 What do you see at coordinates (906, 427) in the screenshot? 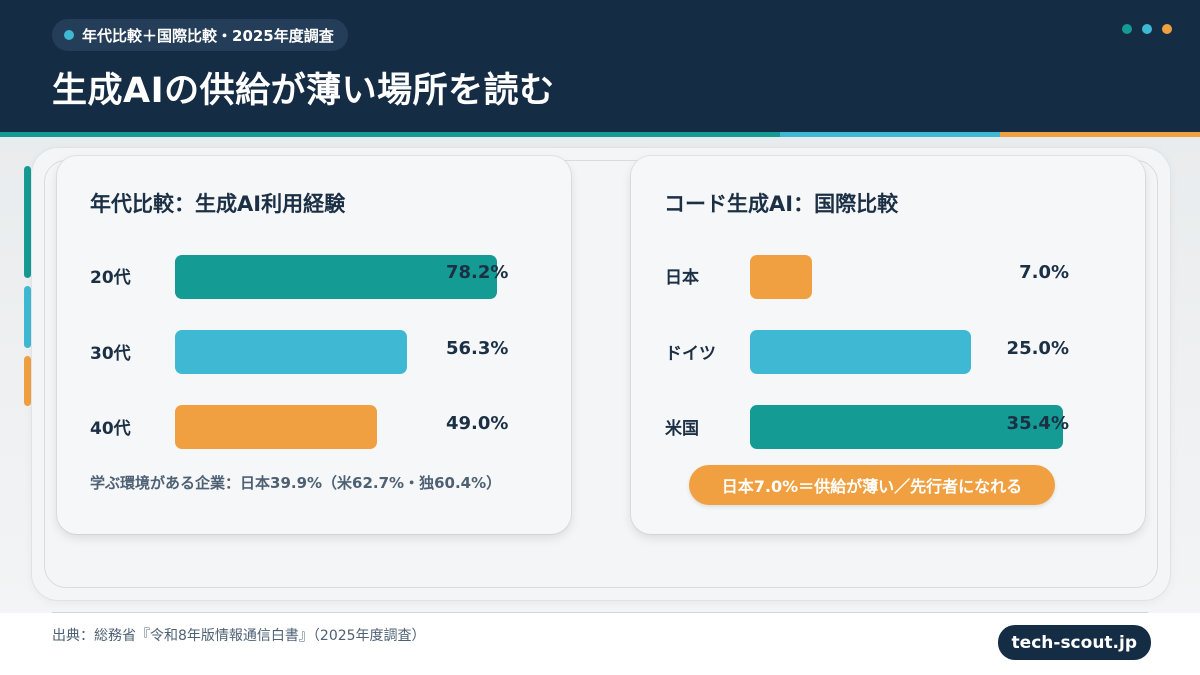
I see `country-bar-usa` at bounding box center [906, 427].